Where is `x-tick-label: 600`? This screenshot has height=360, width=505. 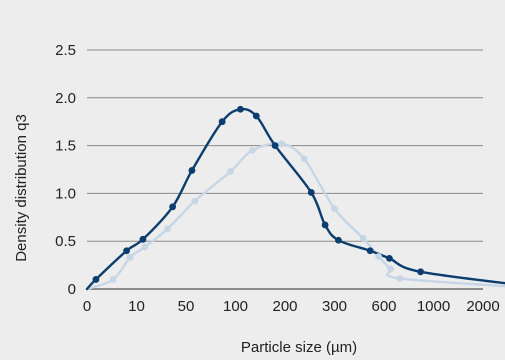
x-tick-label: 600 is located at coordinates (383, 306).